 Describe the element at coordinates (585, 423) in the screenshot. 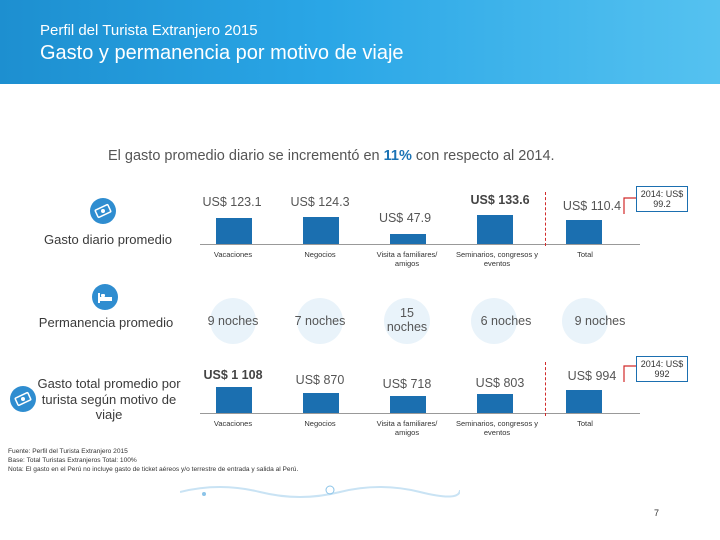

I see `total-cat-total: Total` at that location.